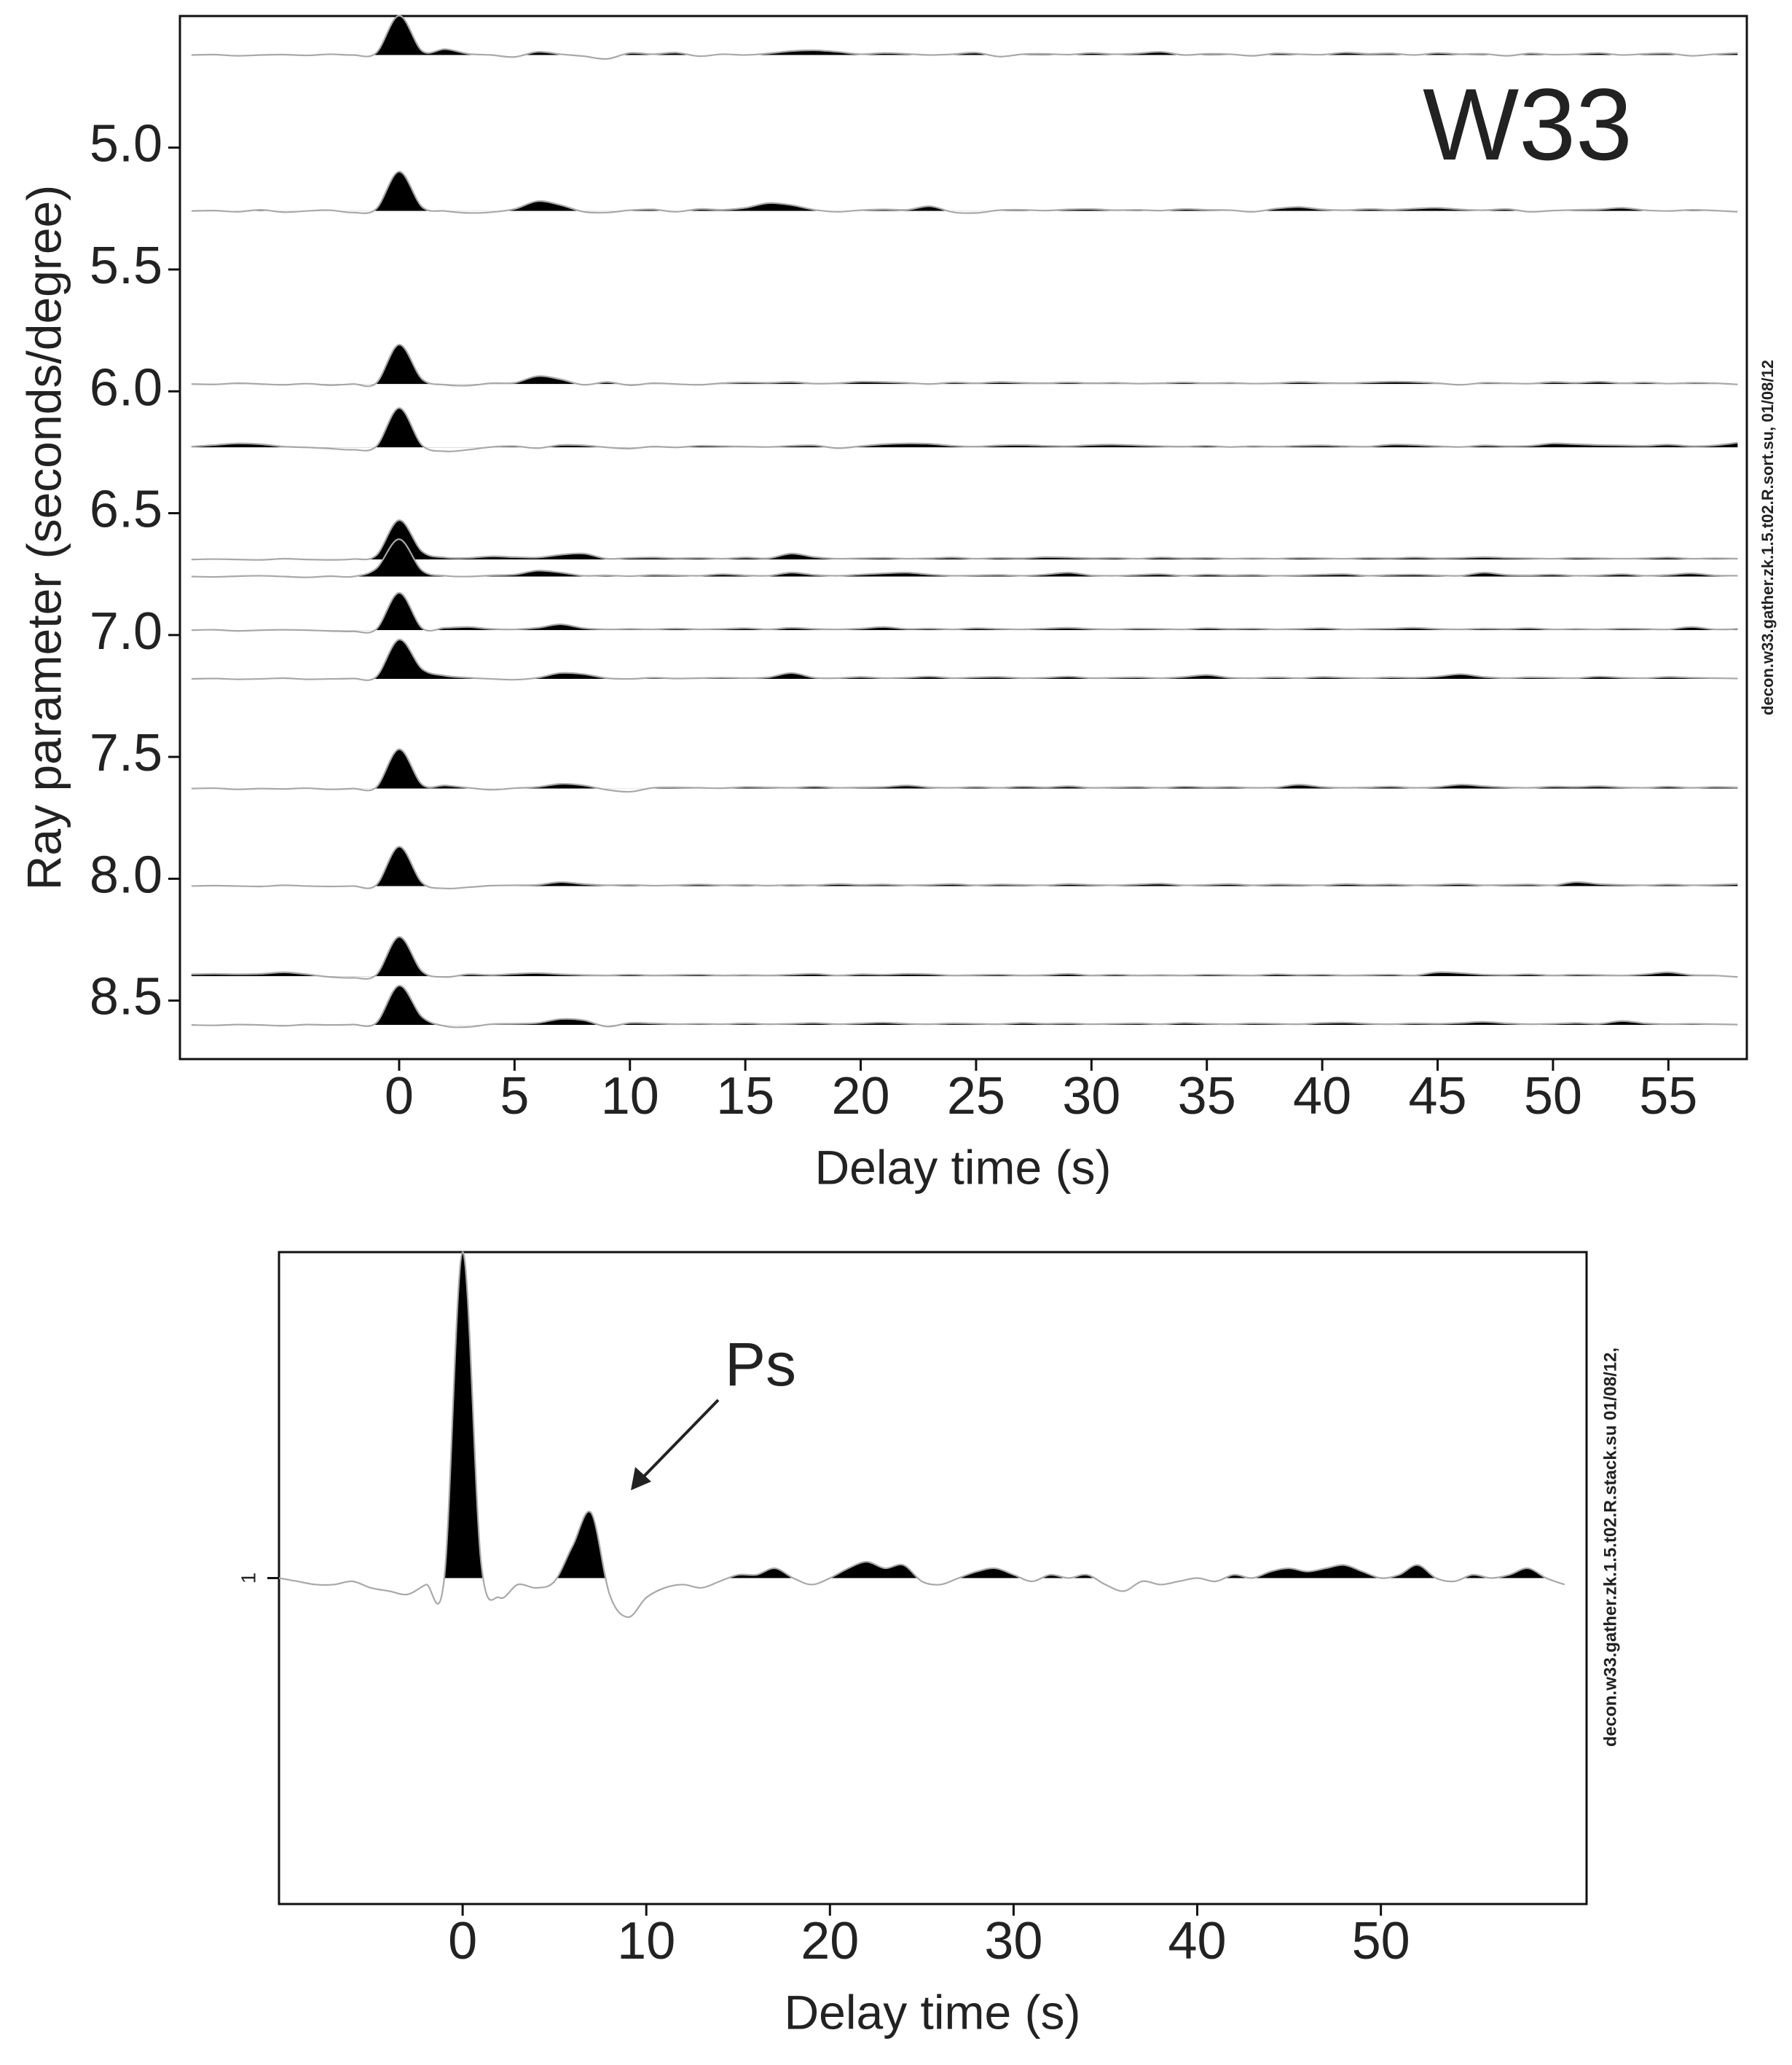 The width and height of the screenshot is (1792, 2065). Describe the element at coordinates (126, 631) in the screenshot. I see `y-tick-label: 7.0` at that location.